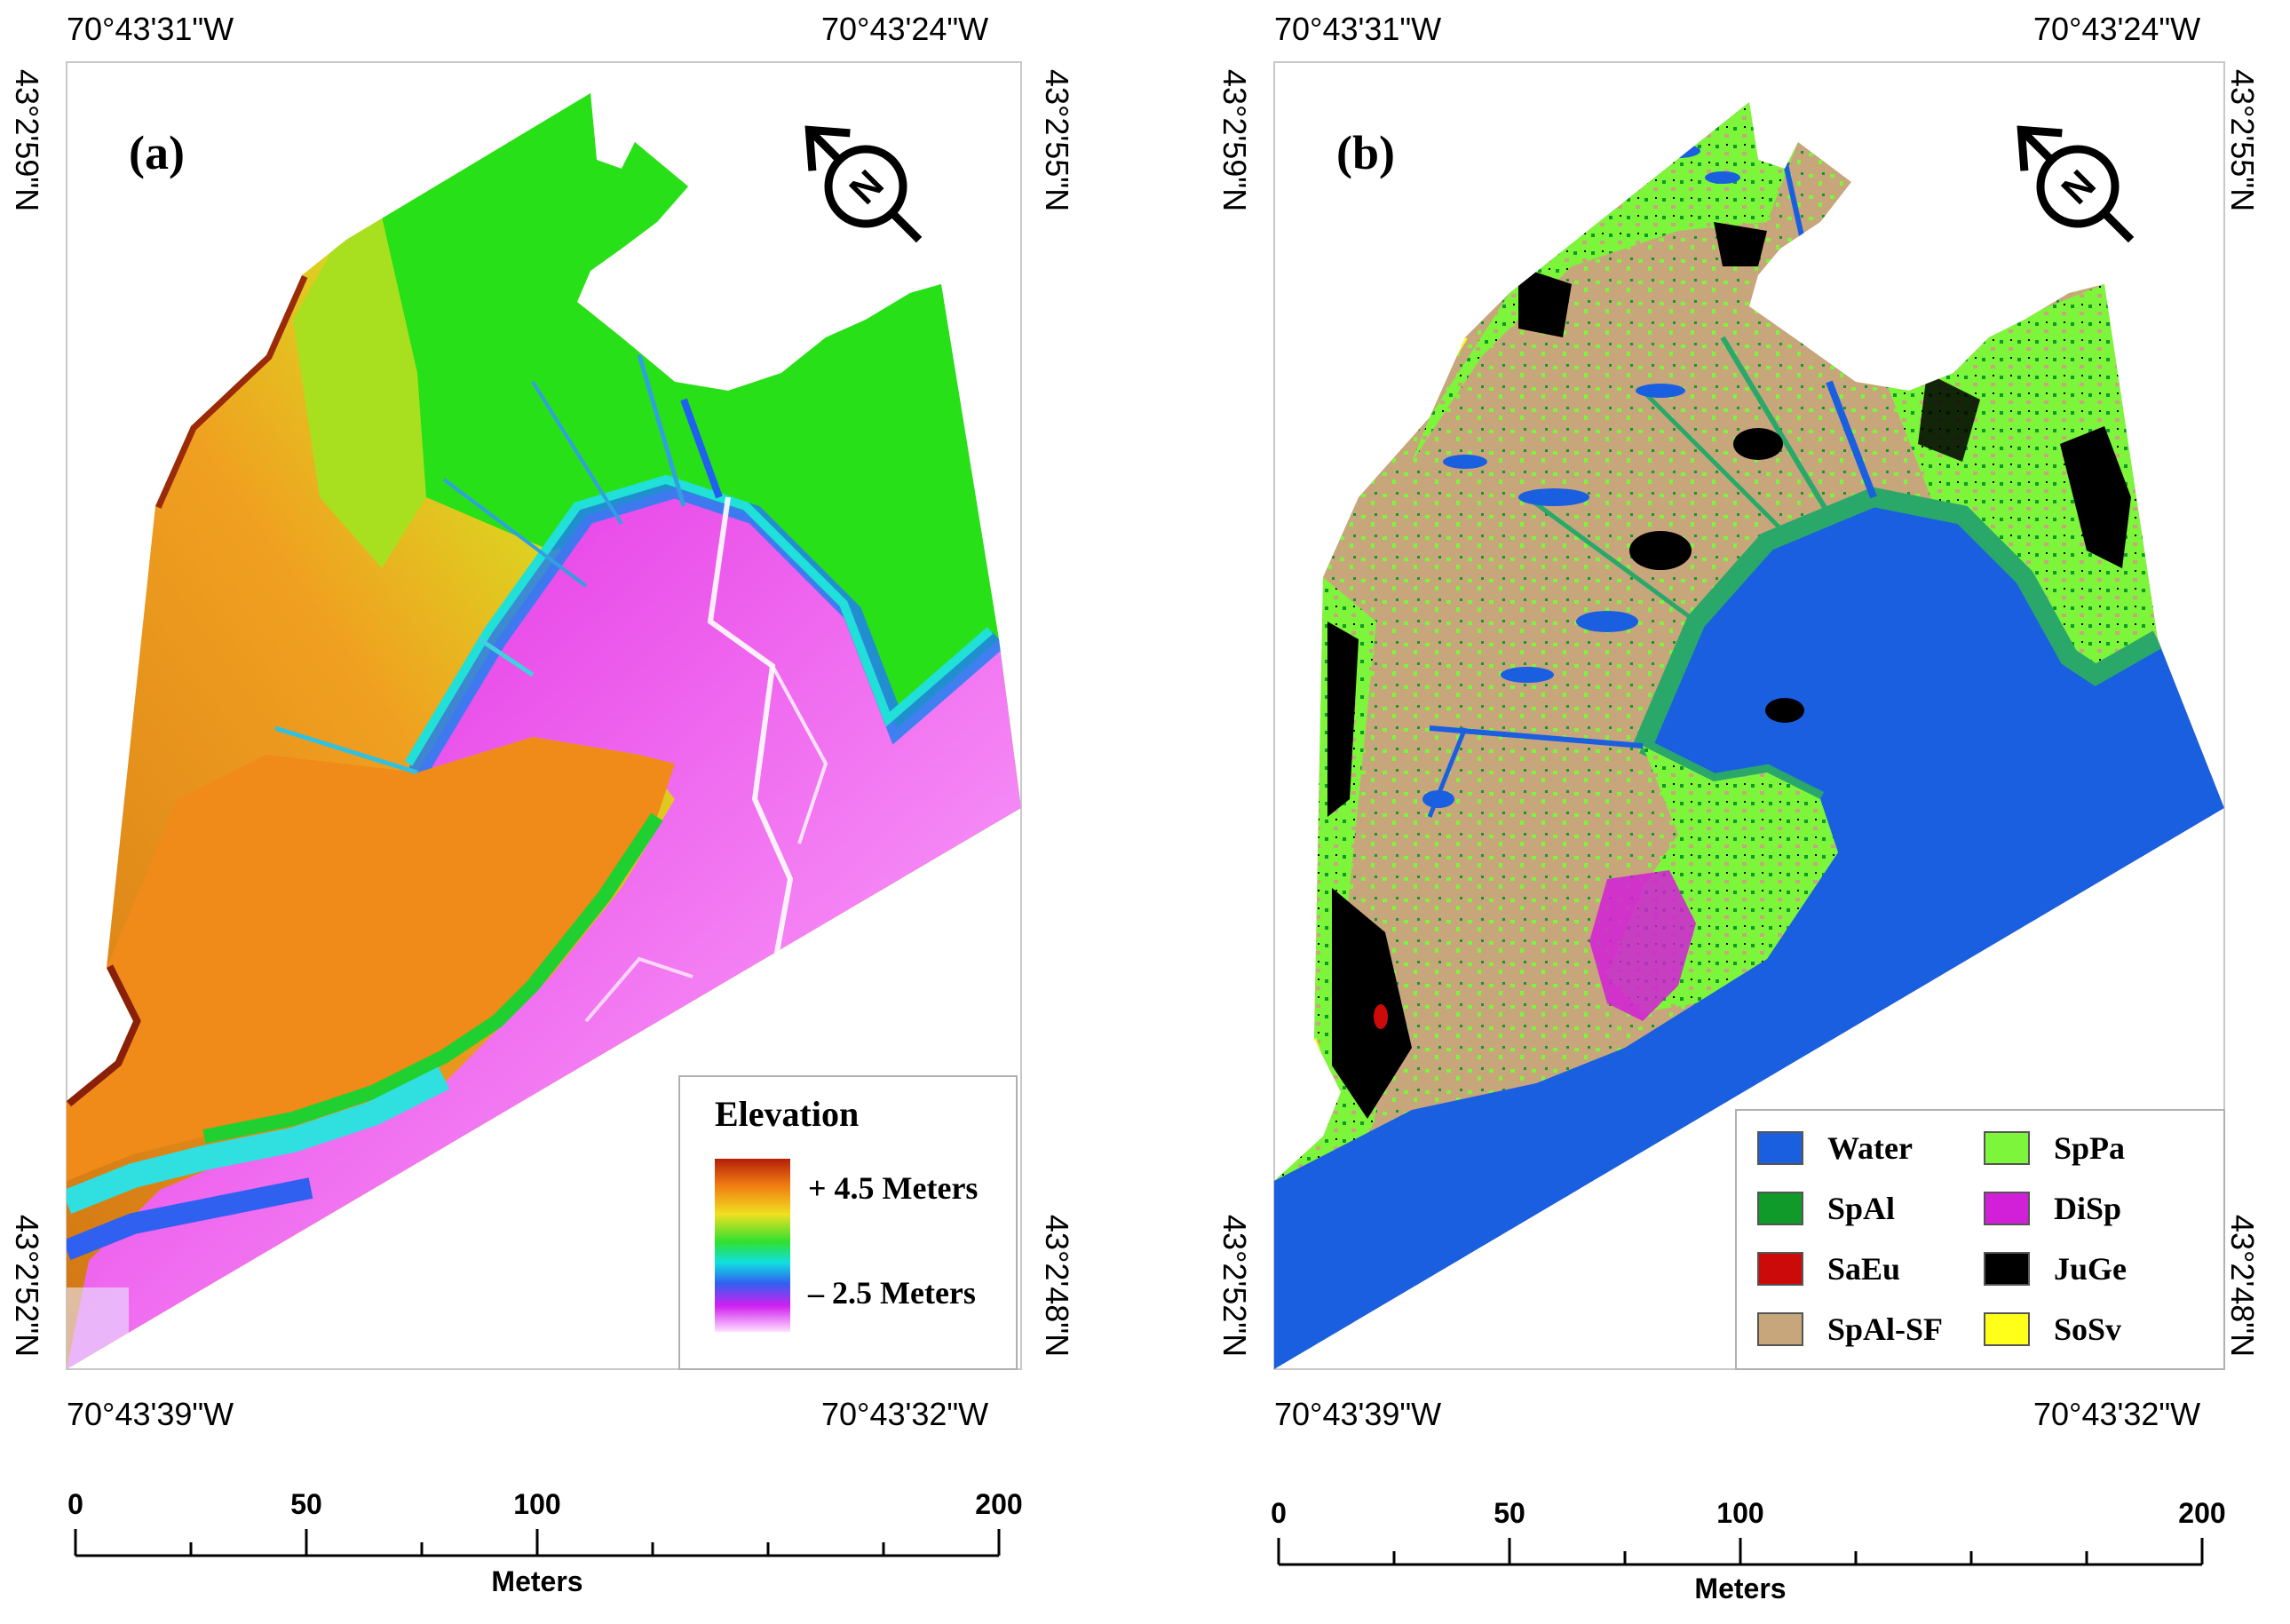  Describe the element at coordinates (1885, 1329) in the screenshot. I see `legend-label-spal-sf: SpAl-SF` at that location.